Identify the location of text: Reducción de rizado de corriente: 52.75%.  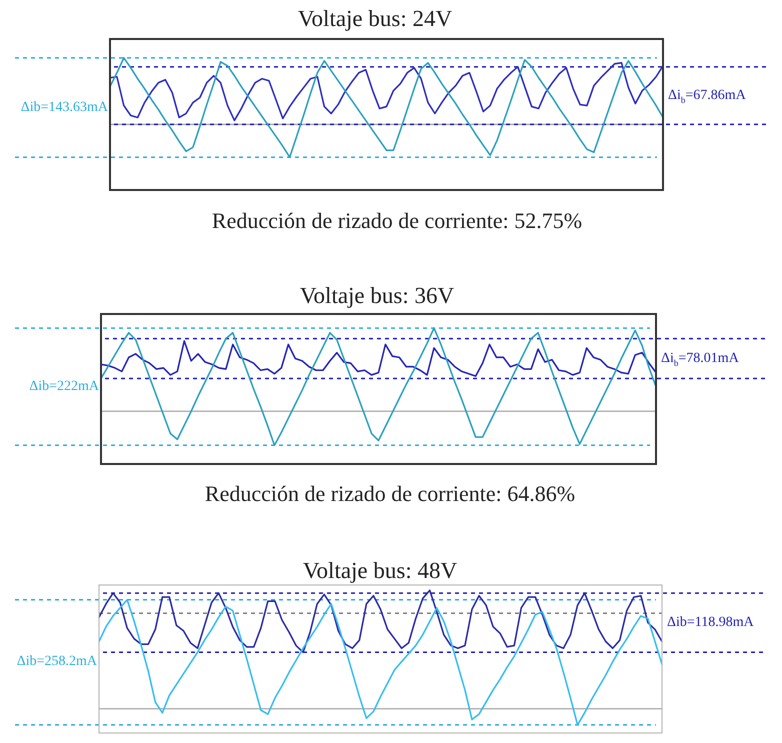
(397, 221).